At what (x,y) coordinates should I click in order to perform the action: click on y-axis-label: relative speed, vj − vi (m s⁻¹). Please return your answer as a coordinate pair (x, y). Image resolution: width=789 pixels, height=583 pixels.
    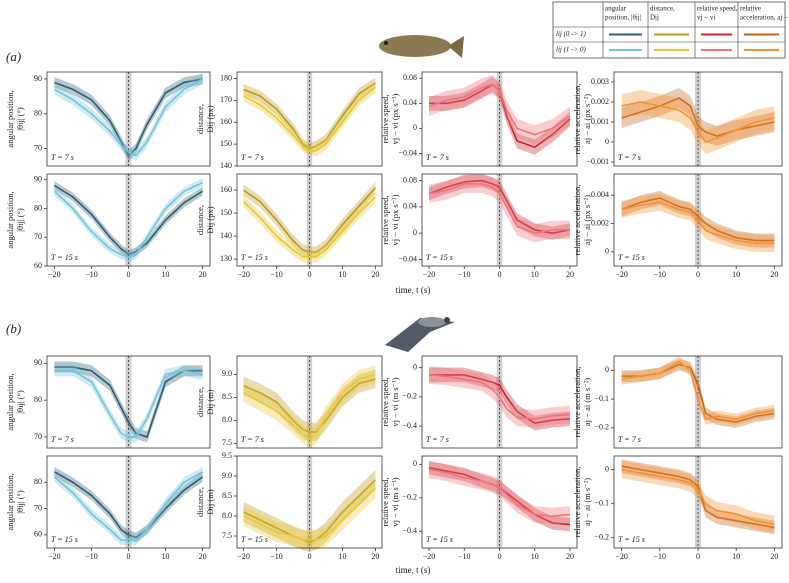
    Looking at the image, I should click on (390, 501).